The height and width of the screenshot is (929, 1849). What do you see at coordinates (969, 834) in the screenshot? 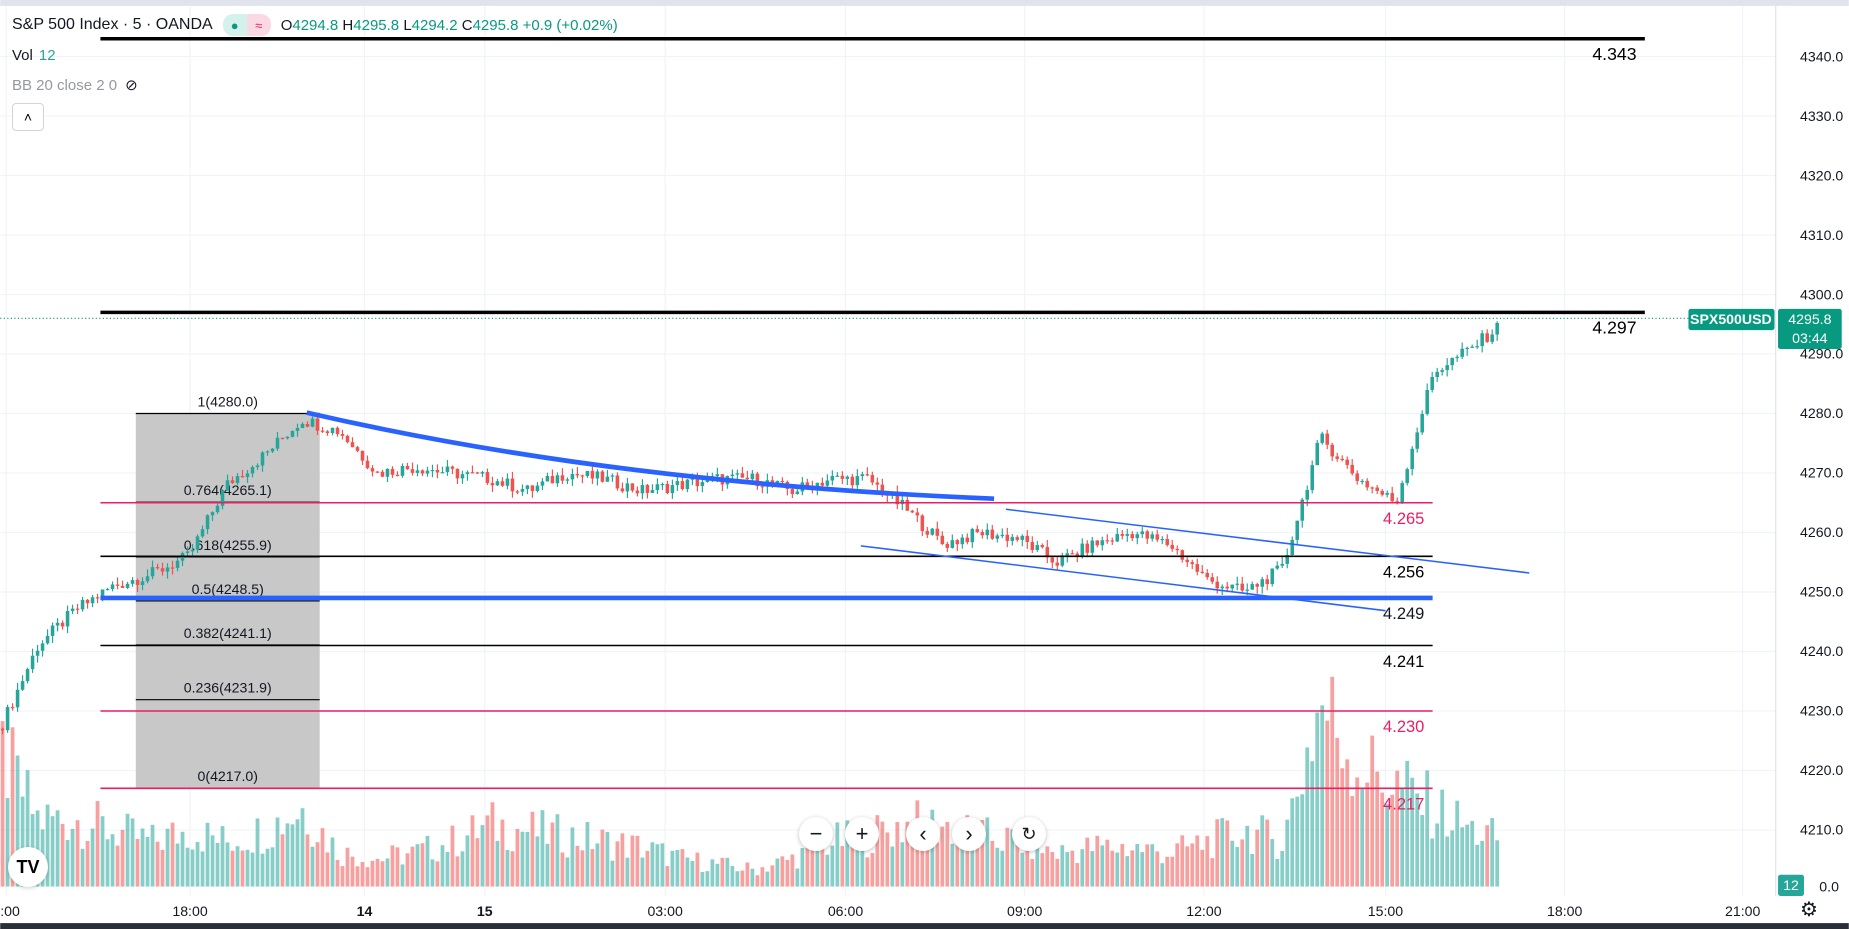
I see `scroll-right-button: ›` at bounding box center [969, 834].